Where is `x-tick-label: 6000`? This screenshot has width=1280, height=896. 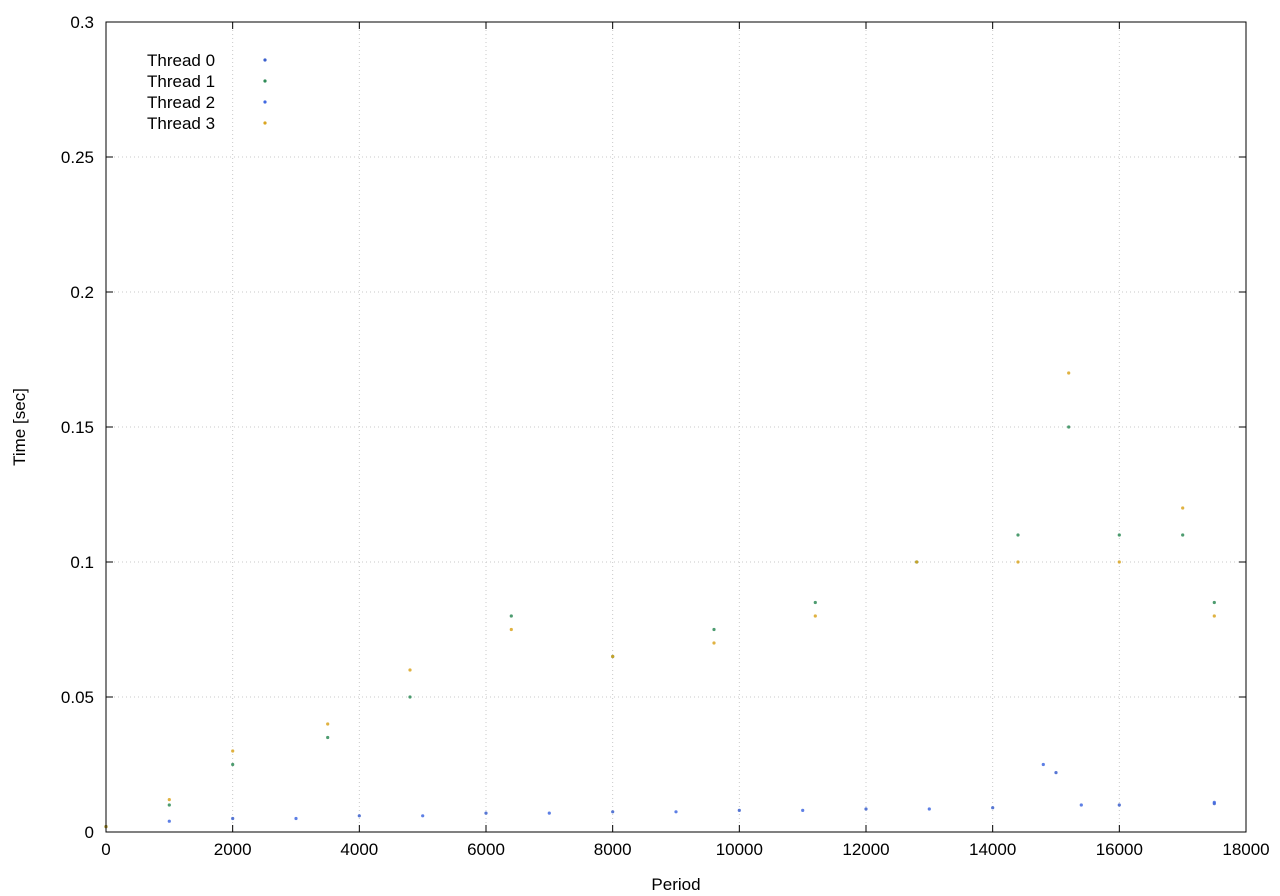
x-tick-label: 6000 is located at coordinates (486, 849).